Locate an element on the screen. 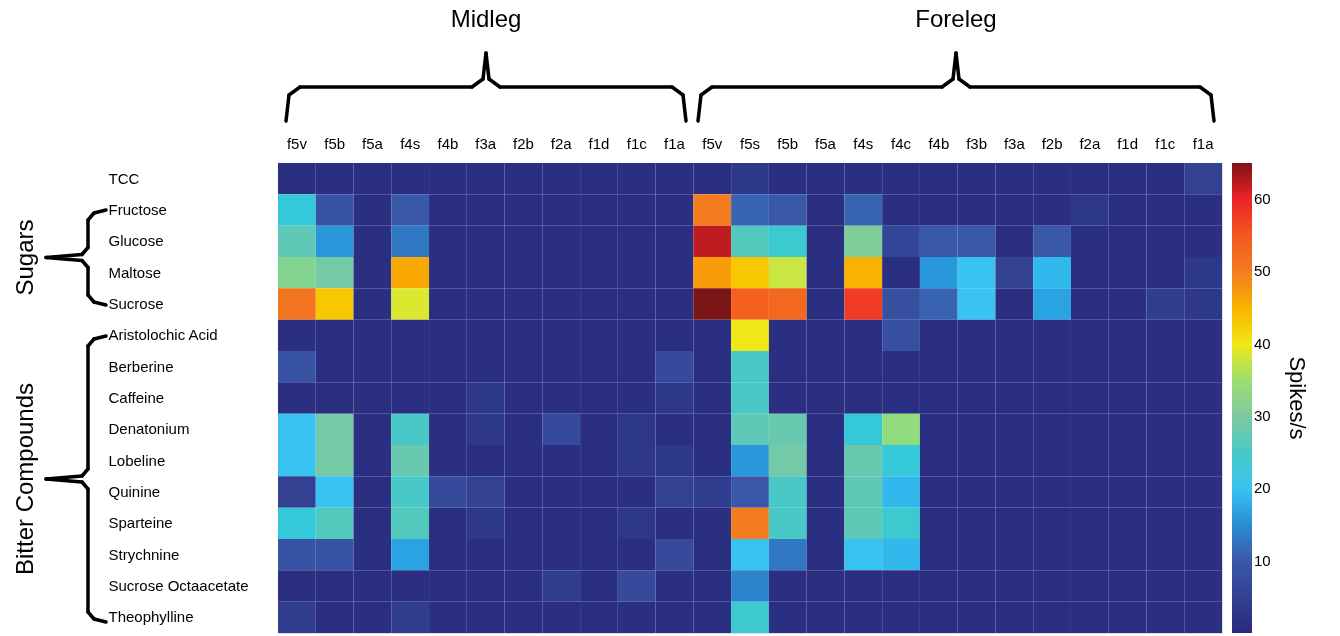 The height and width of the screenshot is (636, 1340). text: Midleg is located at coordinates (486, 18).